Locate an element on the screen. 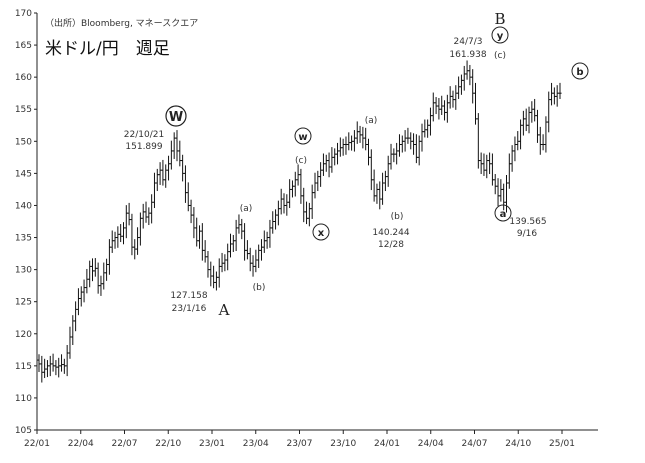 This screenshot has width=645, height=463. y-tick-label: 105 is located at coordinates (23, 431).